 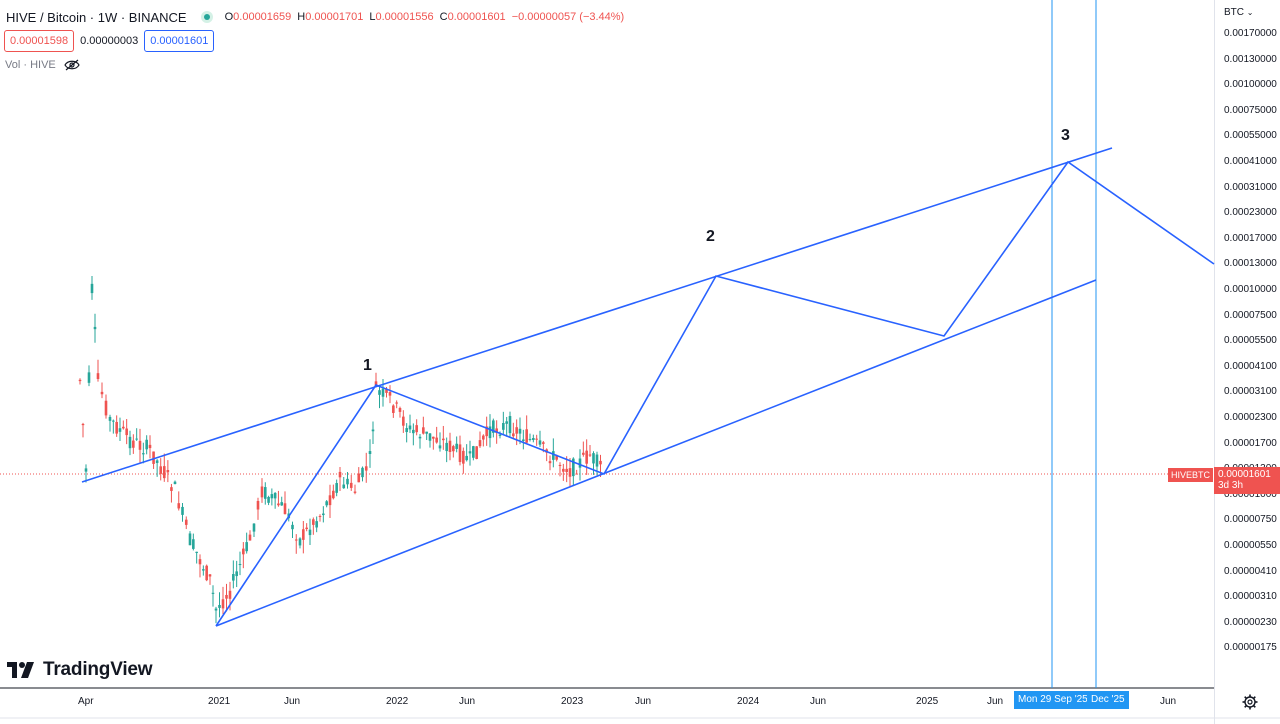 I want to click on wave-label-3: 3, so click(x=1065, y=135).